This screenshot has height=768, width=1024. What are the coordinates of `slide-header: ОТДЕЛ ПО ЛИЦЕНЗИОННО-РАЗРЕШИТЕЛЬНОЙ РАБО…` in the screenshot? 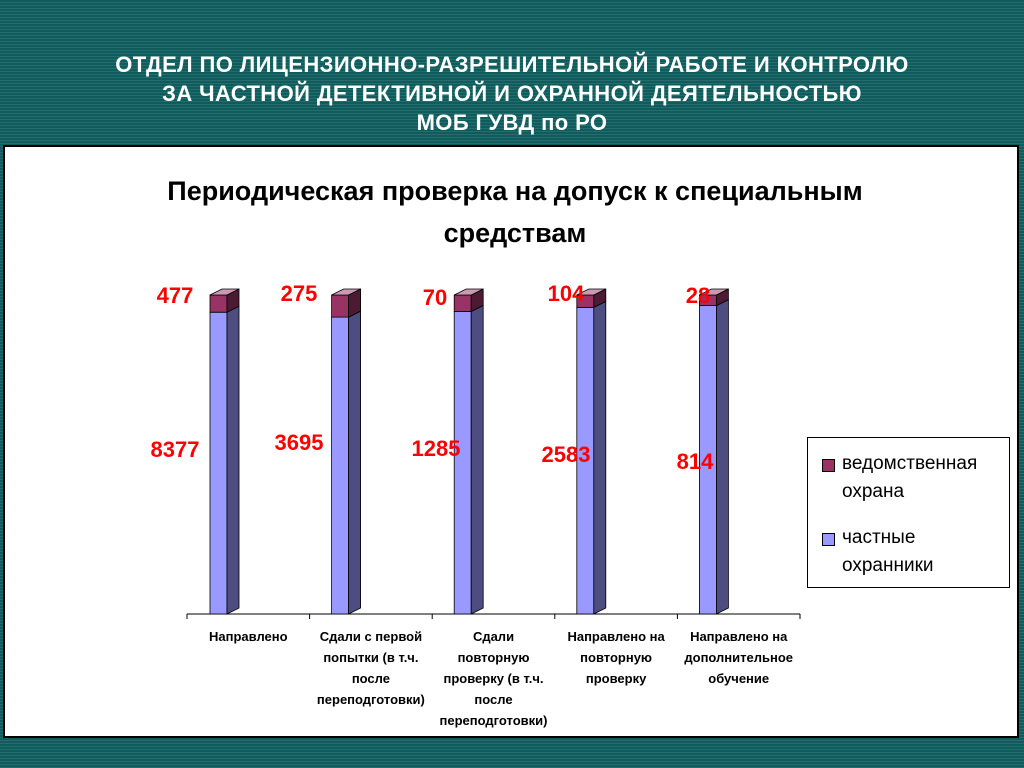 It's located at (512, 93).